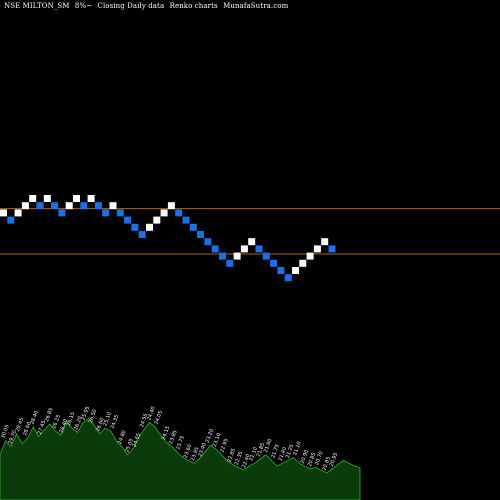 This screenshot has height=500, width=500. I want to click on volume-value-label: 23.75, so click(180, 443).